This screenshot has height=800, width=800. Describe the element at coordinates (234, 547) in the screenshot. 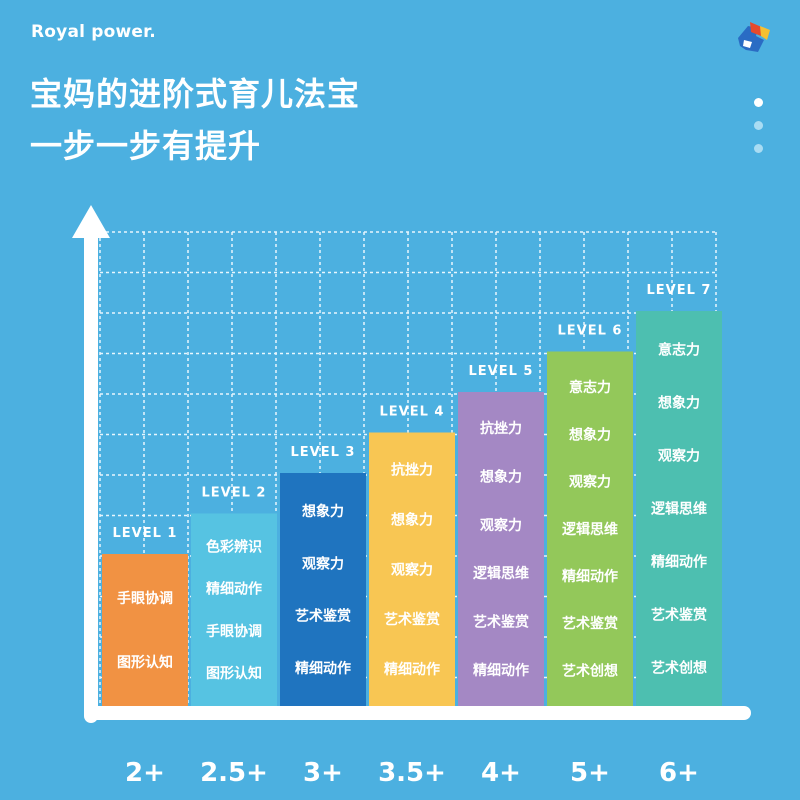

I see `bar-skill-label: 色彩辨识` at that location.